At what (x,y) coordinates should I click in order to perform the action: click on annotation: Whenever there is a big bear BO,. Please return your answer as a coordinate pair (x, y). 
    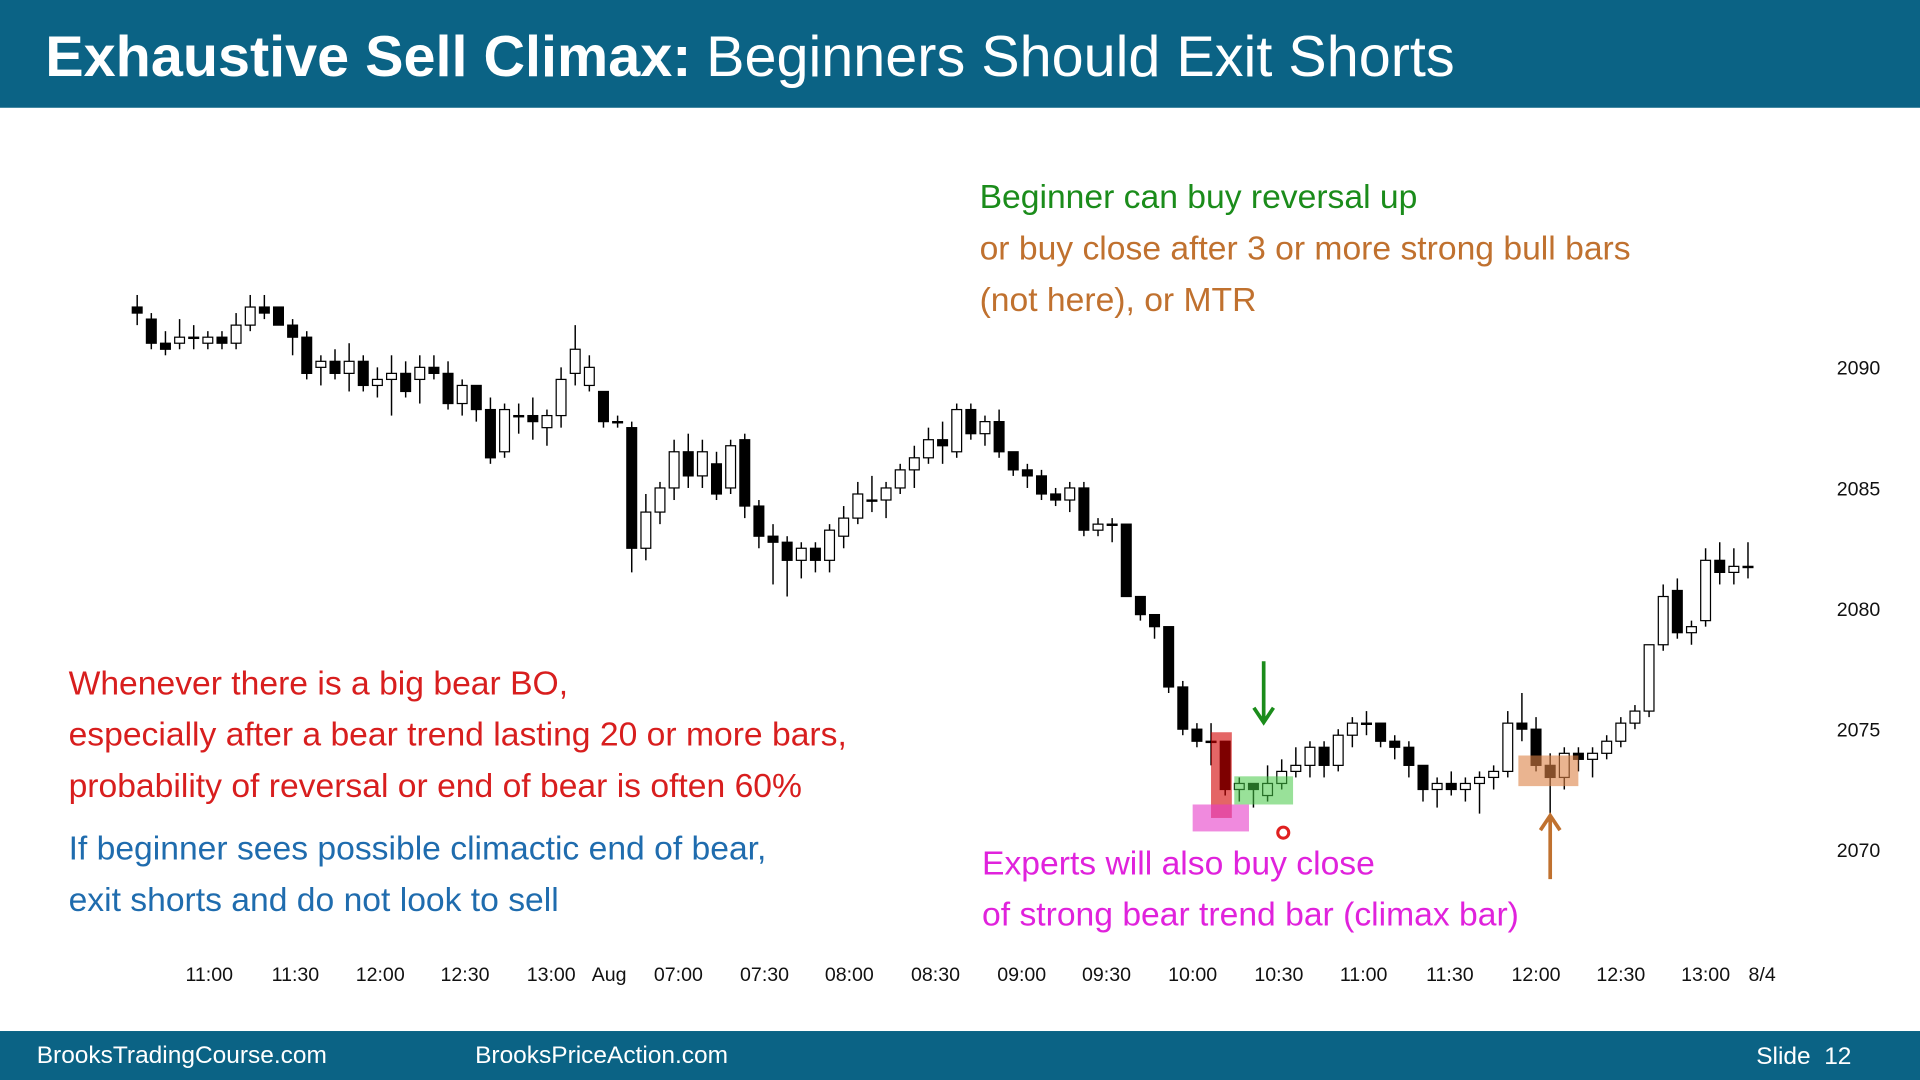
    Looking at the image, I should click on (319, 683).